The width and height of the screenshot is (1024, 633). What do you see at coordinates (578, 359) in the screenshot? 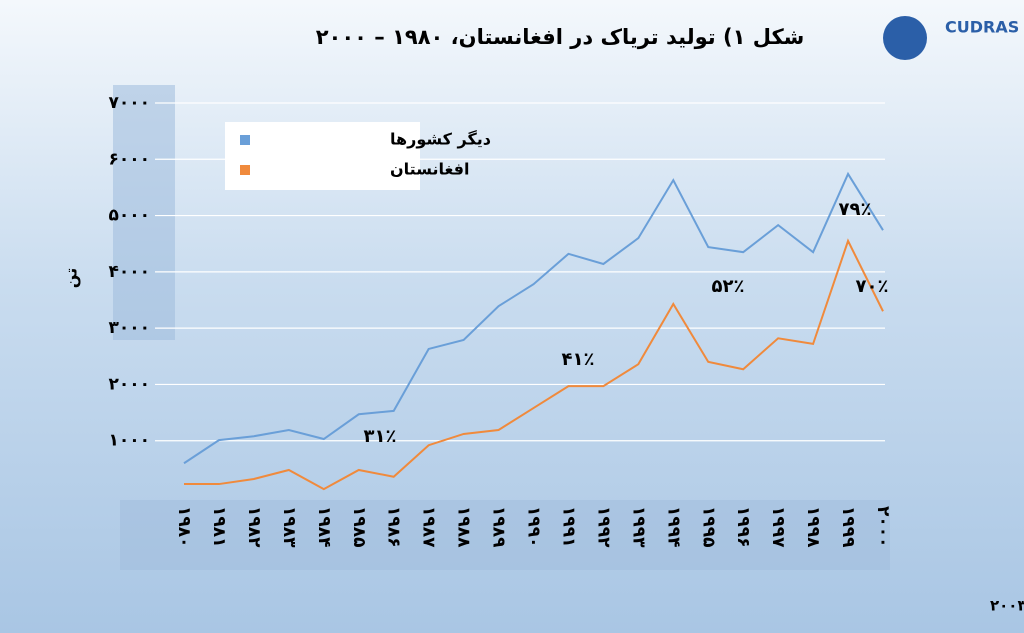
I see `annotation: ۴۱٪` at bounding box center [578, 359].